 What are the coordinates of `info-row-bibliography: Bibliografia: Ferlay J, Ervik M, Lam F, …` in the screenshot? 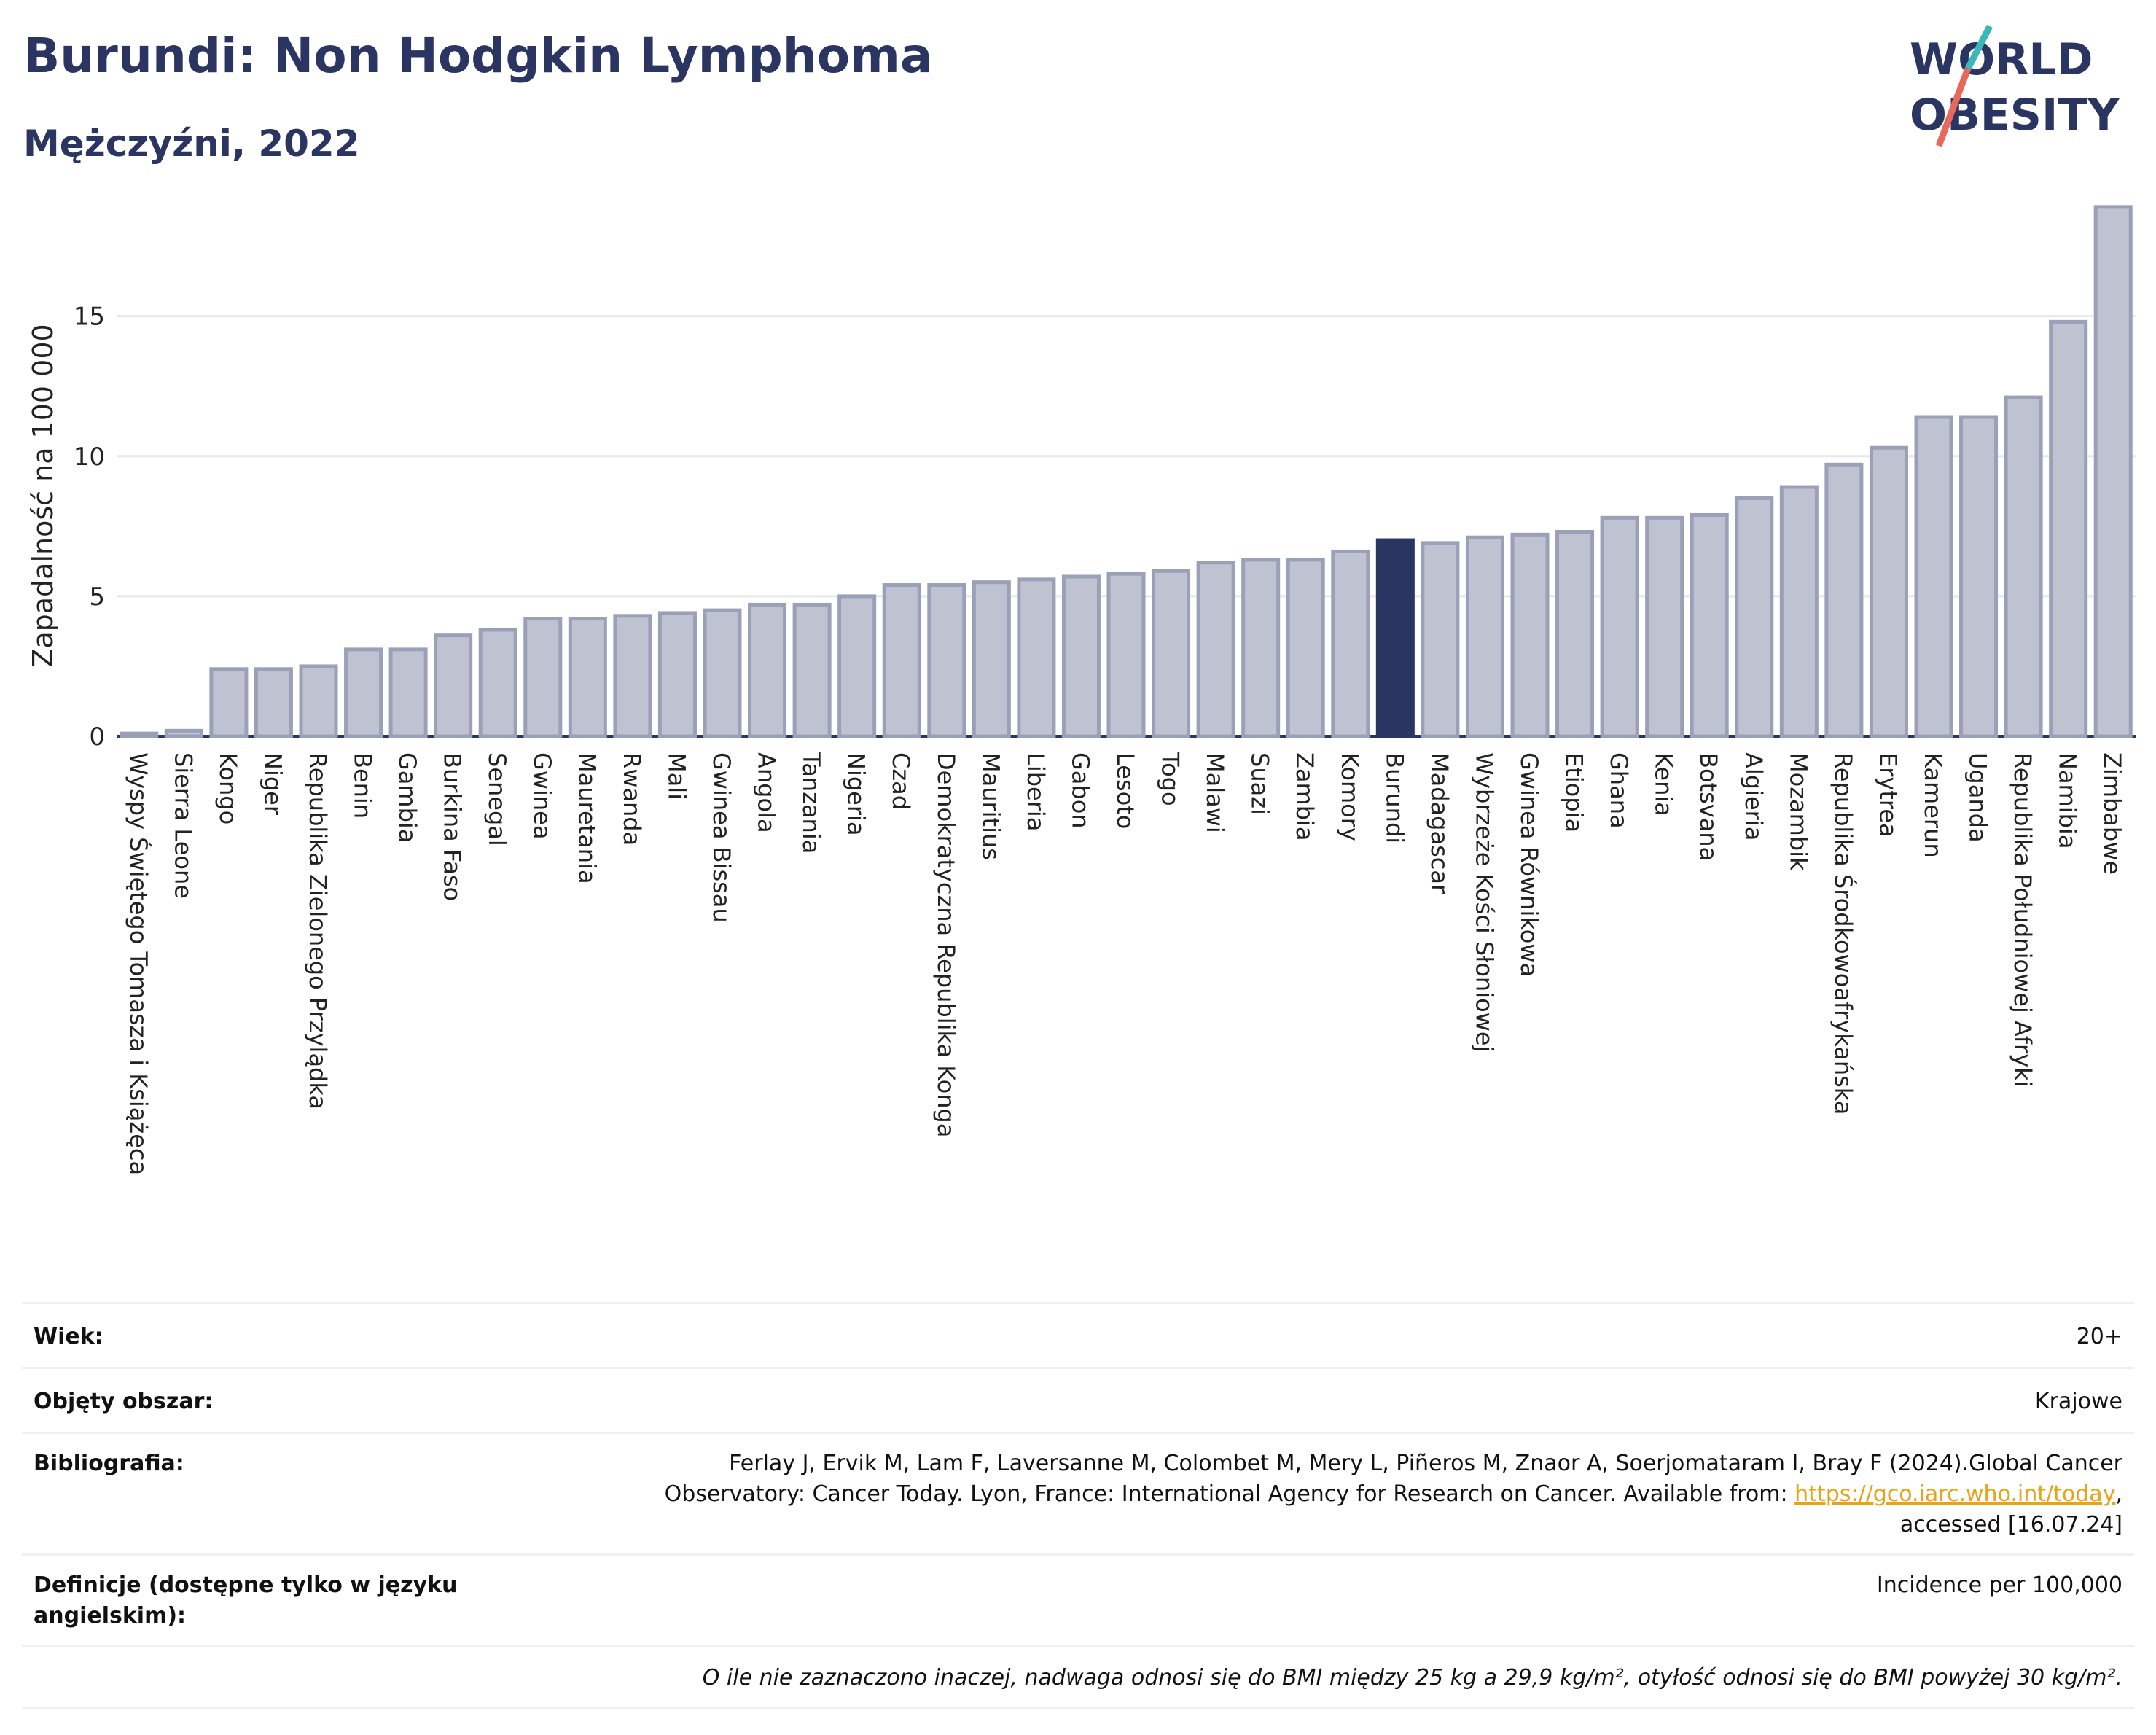 It's located at (1078, 1492).